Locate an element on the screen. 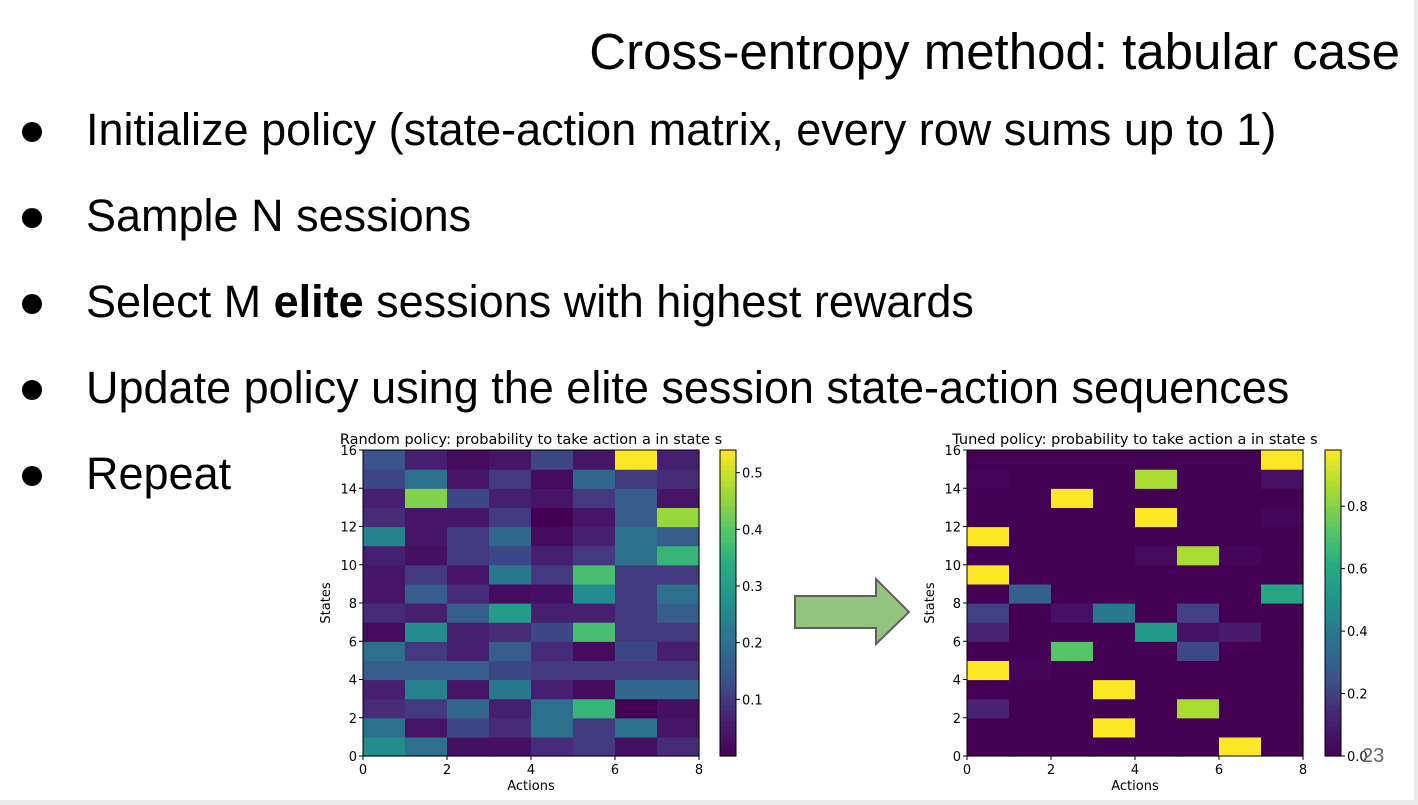  page-number: 23 is located at coordinates (1373, 756).